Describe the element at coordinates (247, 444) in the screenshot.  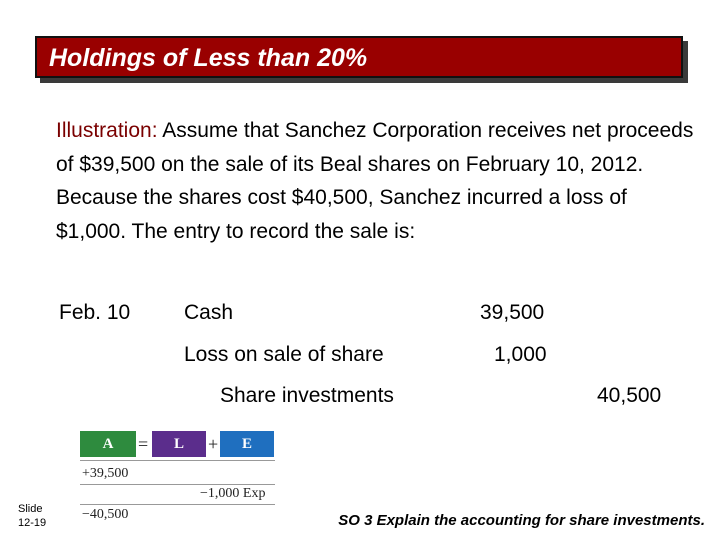
I see `equation-equity-box: E` at that location.